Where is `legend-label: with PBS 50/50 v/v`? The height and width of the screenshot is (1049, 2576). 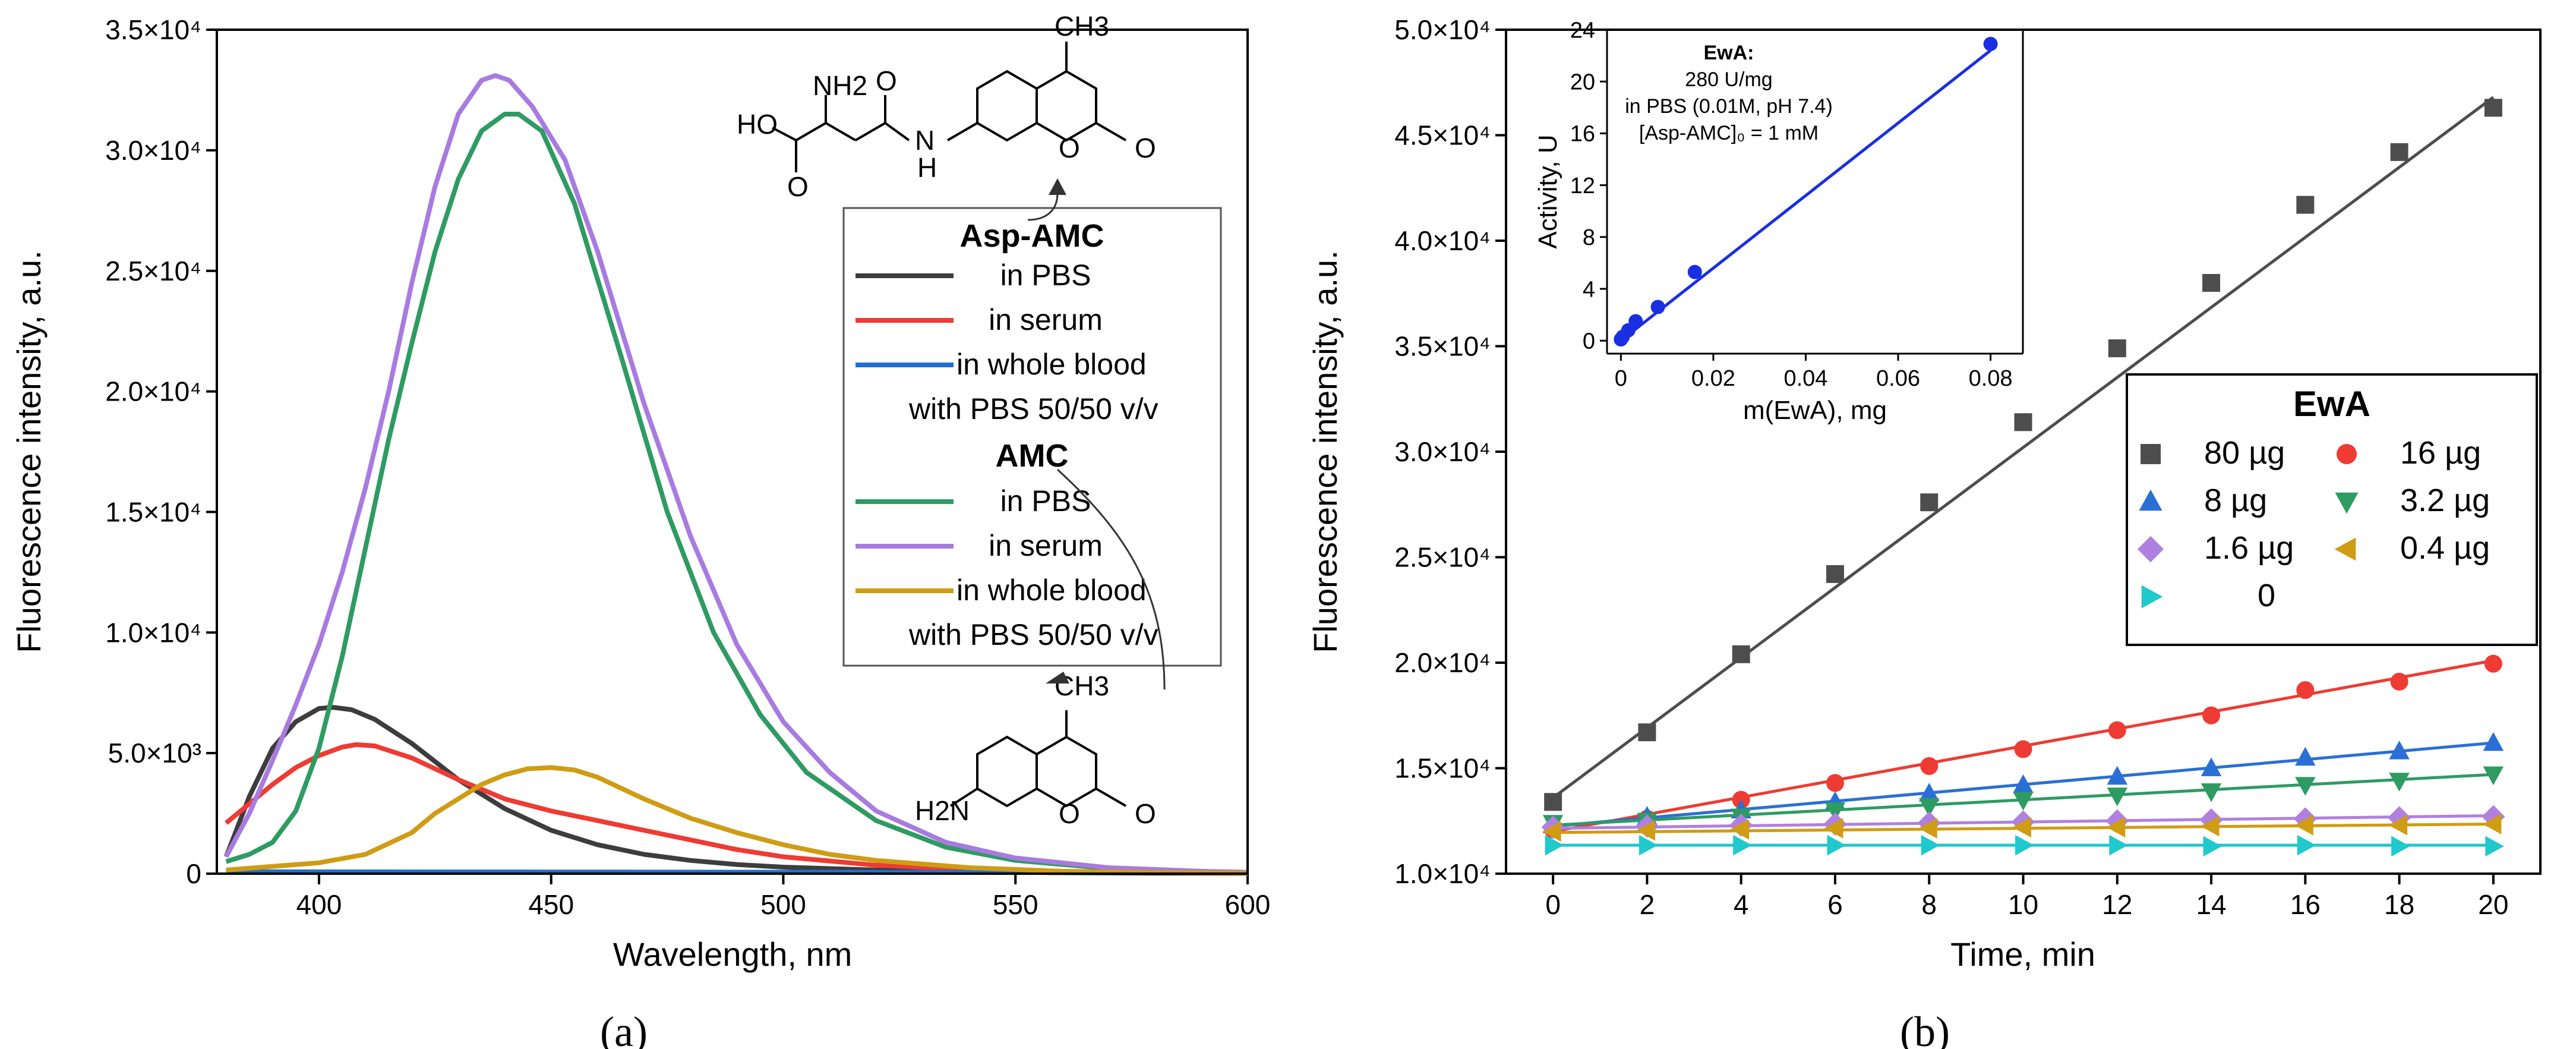 legend-label: with PBS 50/50 v/v is located at coordinates (1033, 634).